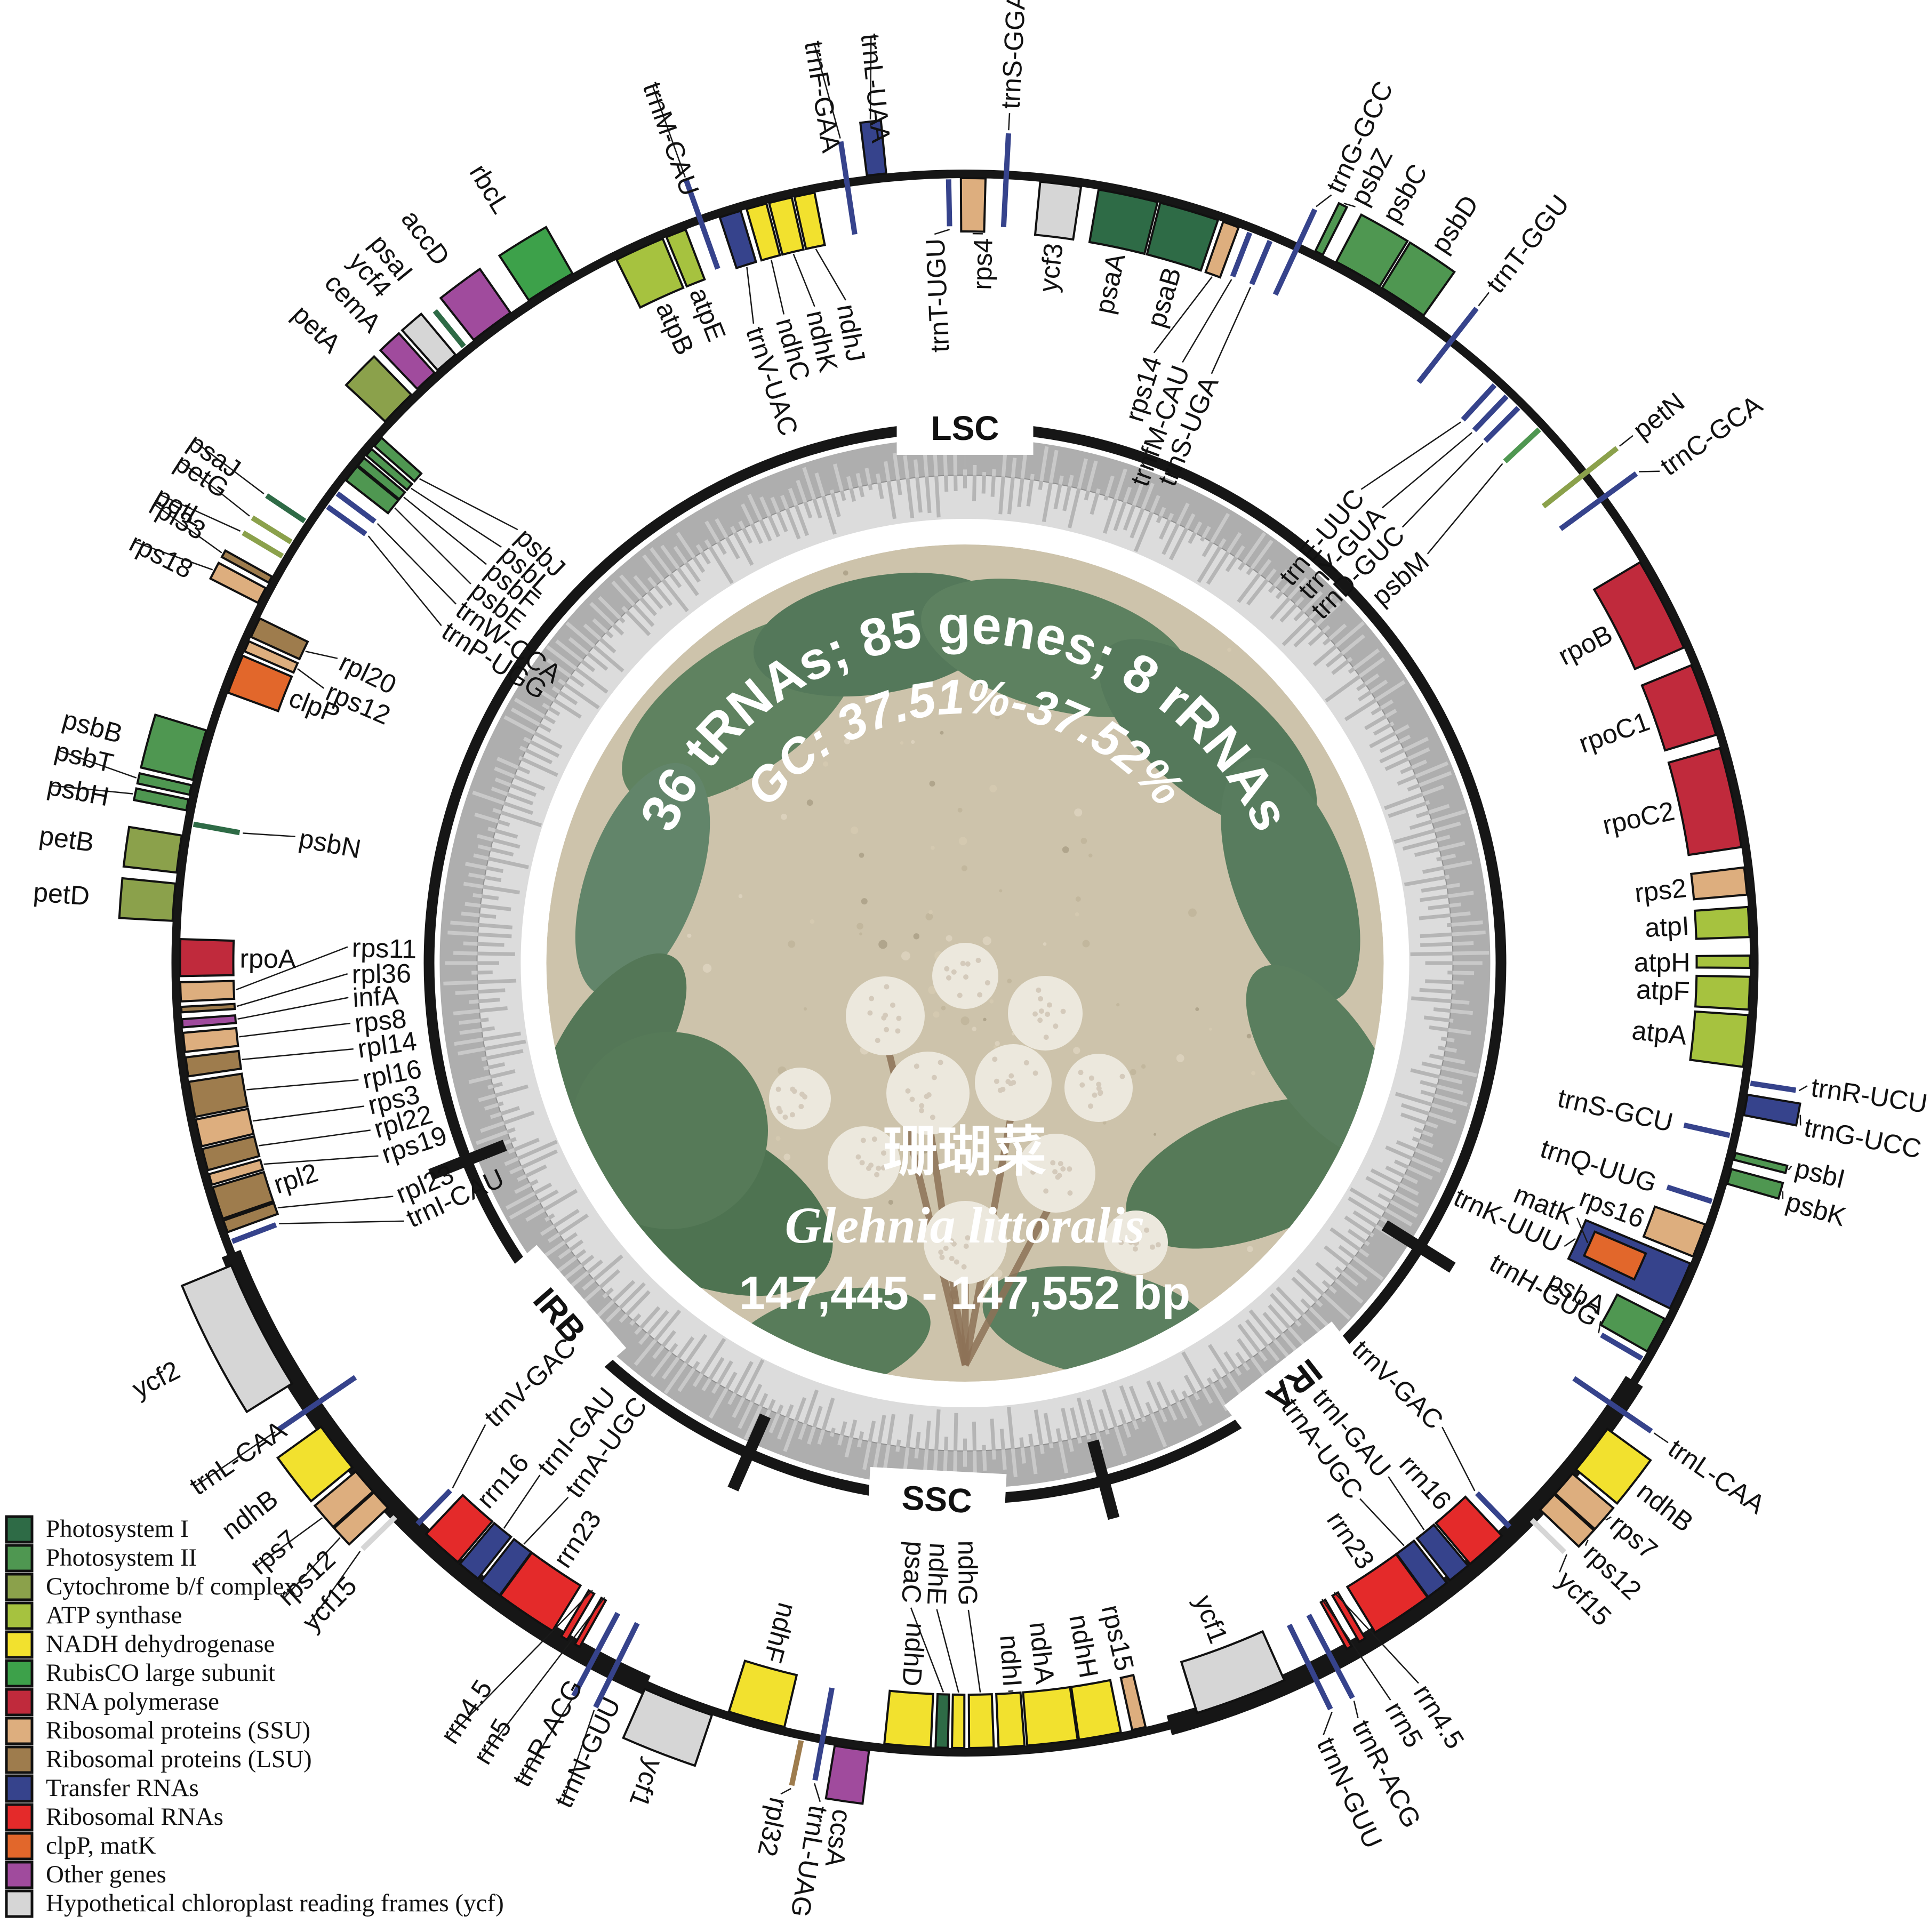  Describe the element at coordinates (779, 1633) in the screenshot. I see `gene-label-ndhF: ndhF` at that location.